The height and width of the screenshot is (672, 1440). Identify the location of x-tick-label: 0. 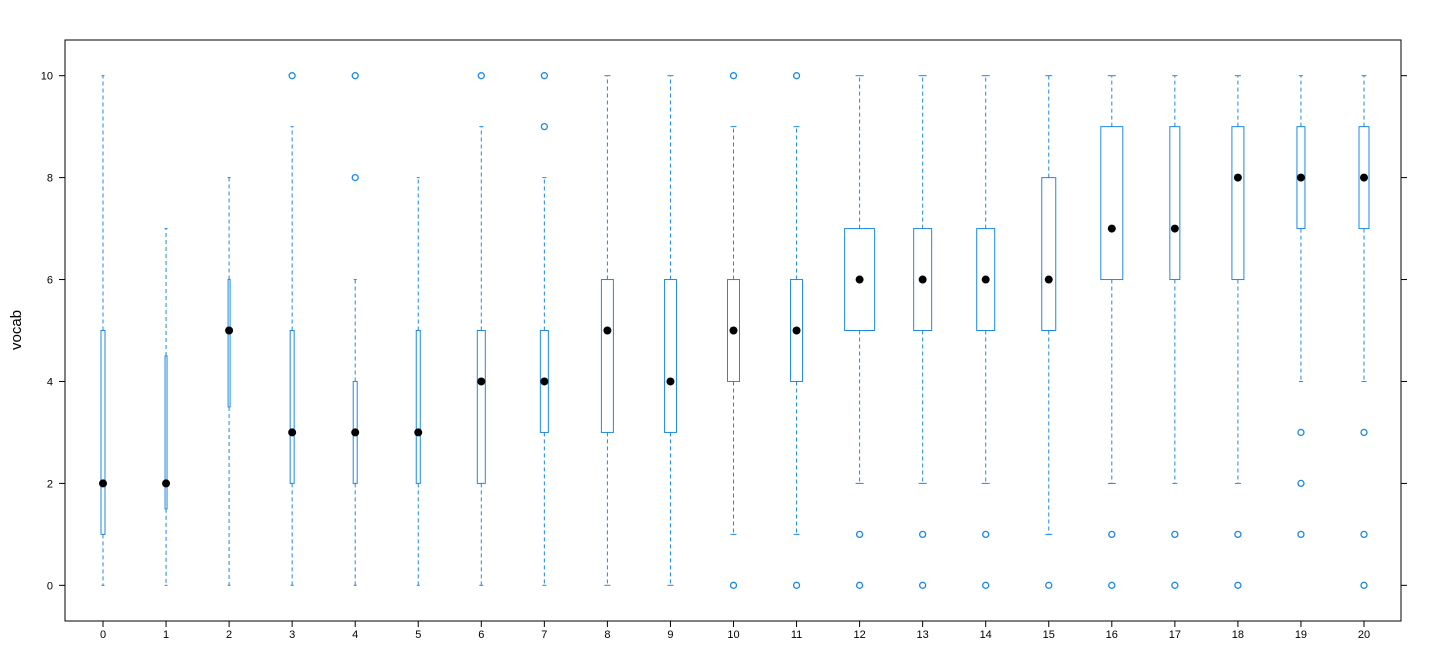
(103, 635).